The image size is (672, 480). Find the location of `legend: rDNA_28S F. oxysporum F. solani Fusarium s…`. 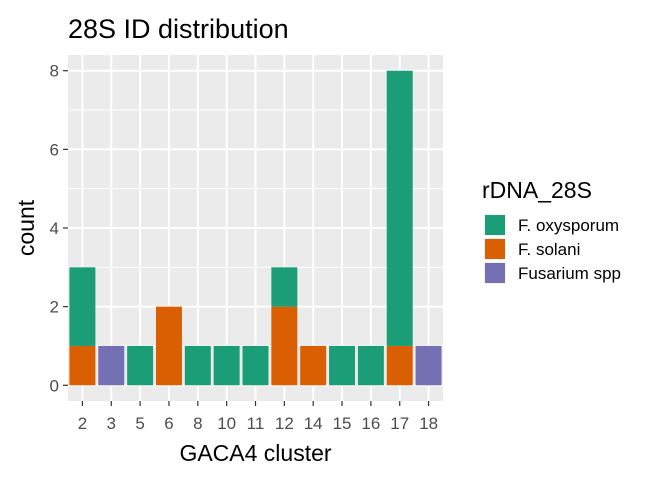

legend: rDNA_28S F. oxysporum F. solani Fusarium s… is located at coordinates (551, 230).